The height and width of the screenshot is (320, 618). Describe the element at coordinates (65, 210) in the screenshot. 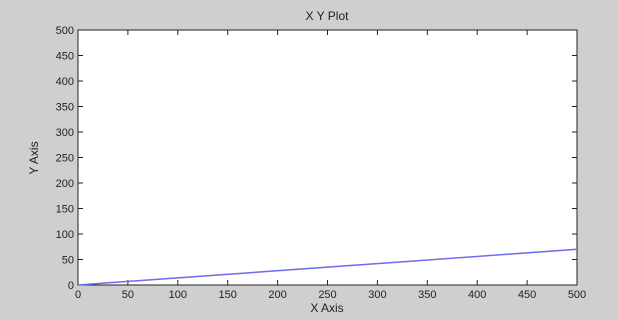

I see `y-tick-label: 150` at that location.